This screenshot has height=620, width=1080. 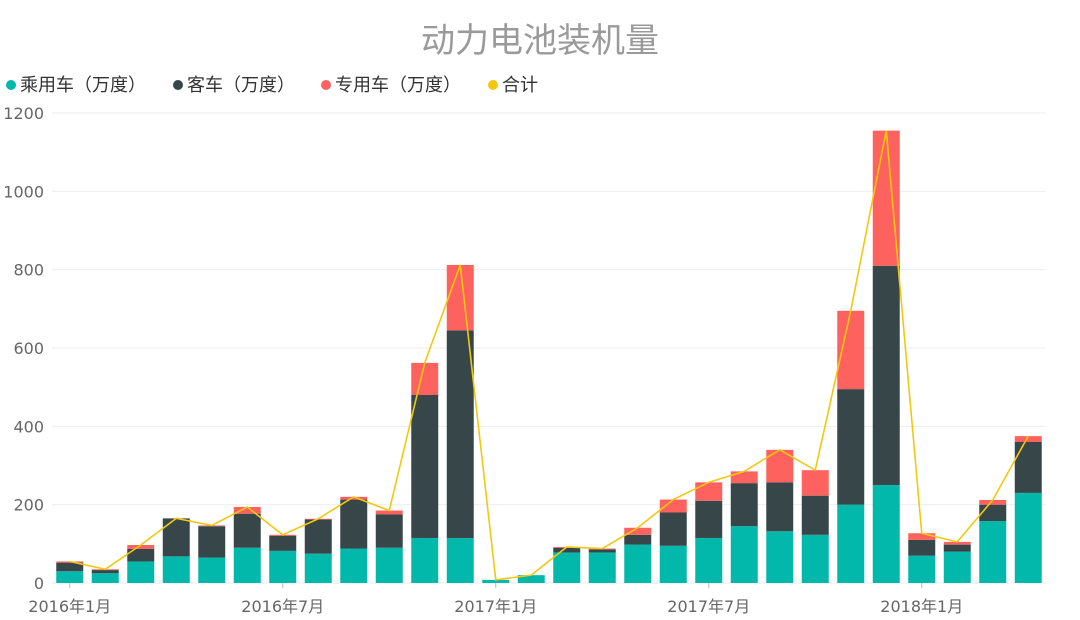 I want to click on legend-swatch-special, so click(x=326, y=85).